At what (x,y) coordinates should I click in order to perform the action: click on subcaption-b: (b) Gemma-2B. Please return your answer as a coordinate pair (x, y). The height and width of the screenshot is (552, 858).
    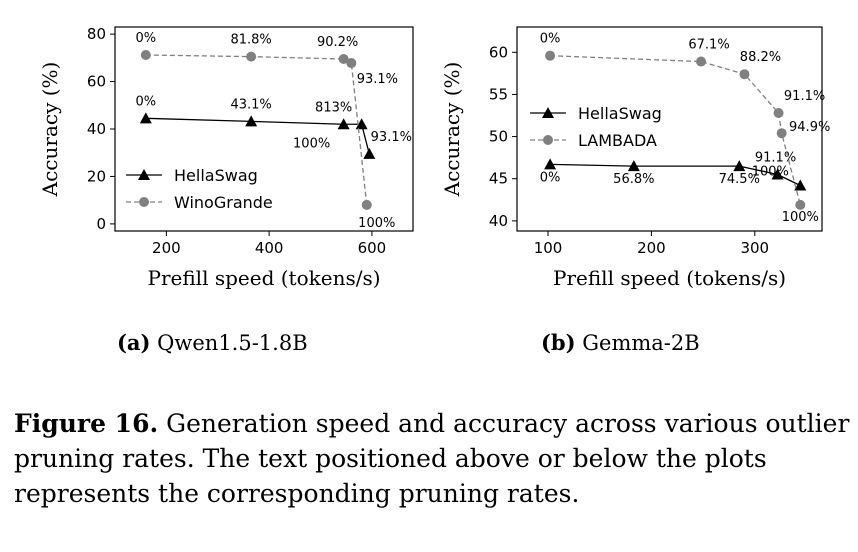
    Looking at the image, I should click on (620, 342).